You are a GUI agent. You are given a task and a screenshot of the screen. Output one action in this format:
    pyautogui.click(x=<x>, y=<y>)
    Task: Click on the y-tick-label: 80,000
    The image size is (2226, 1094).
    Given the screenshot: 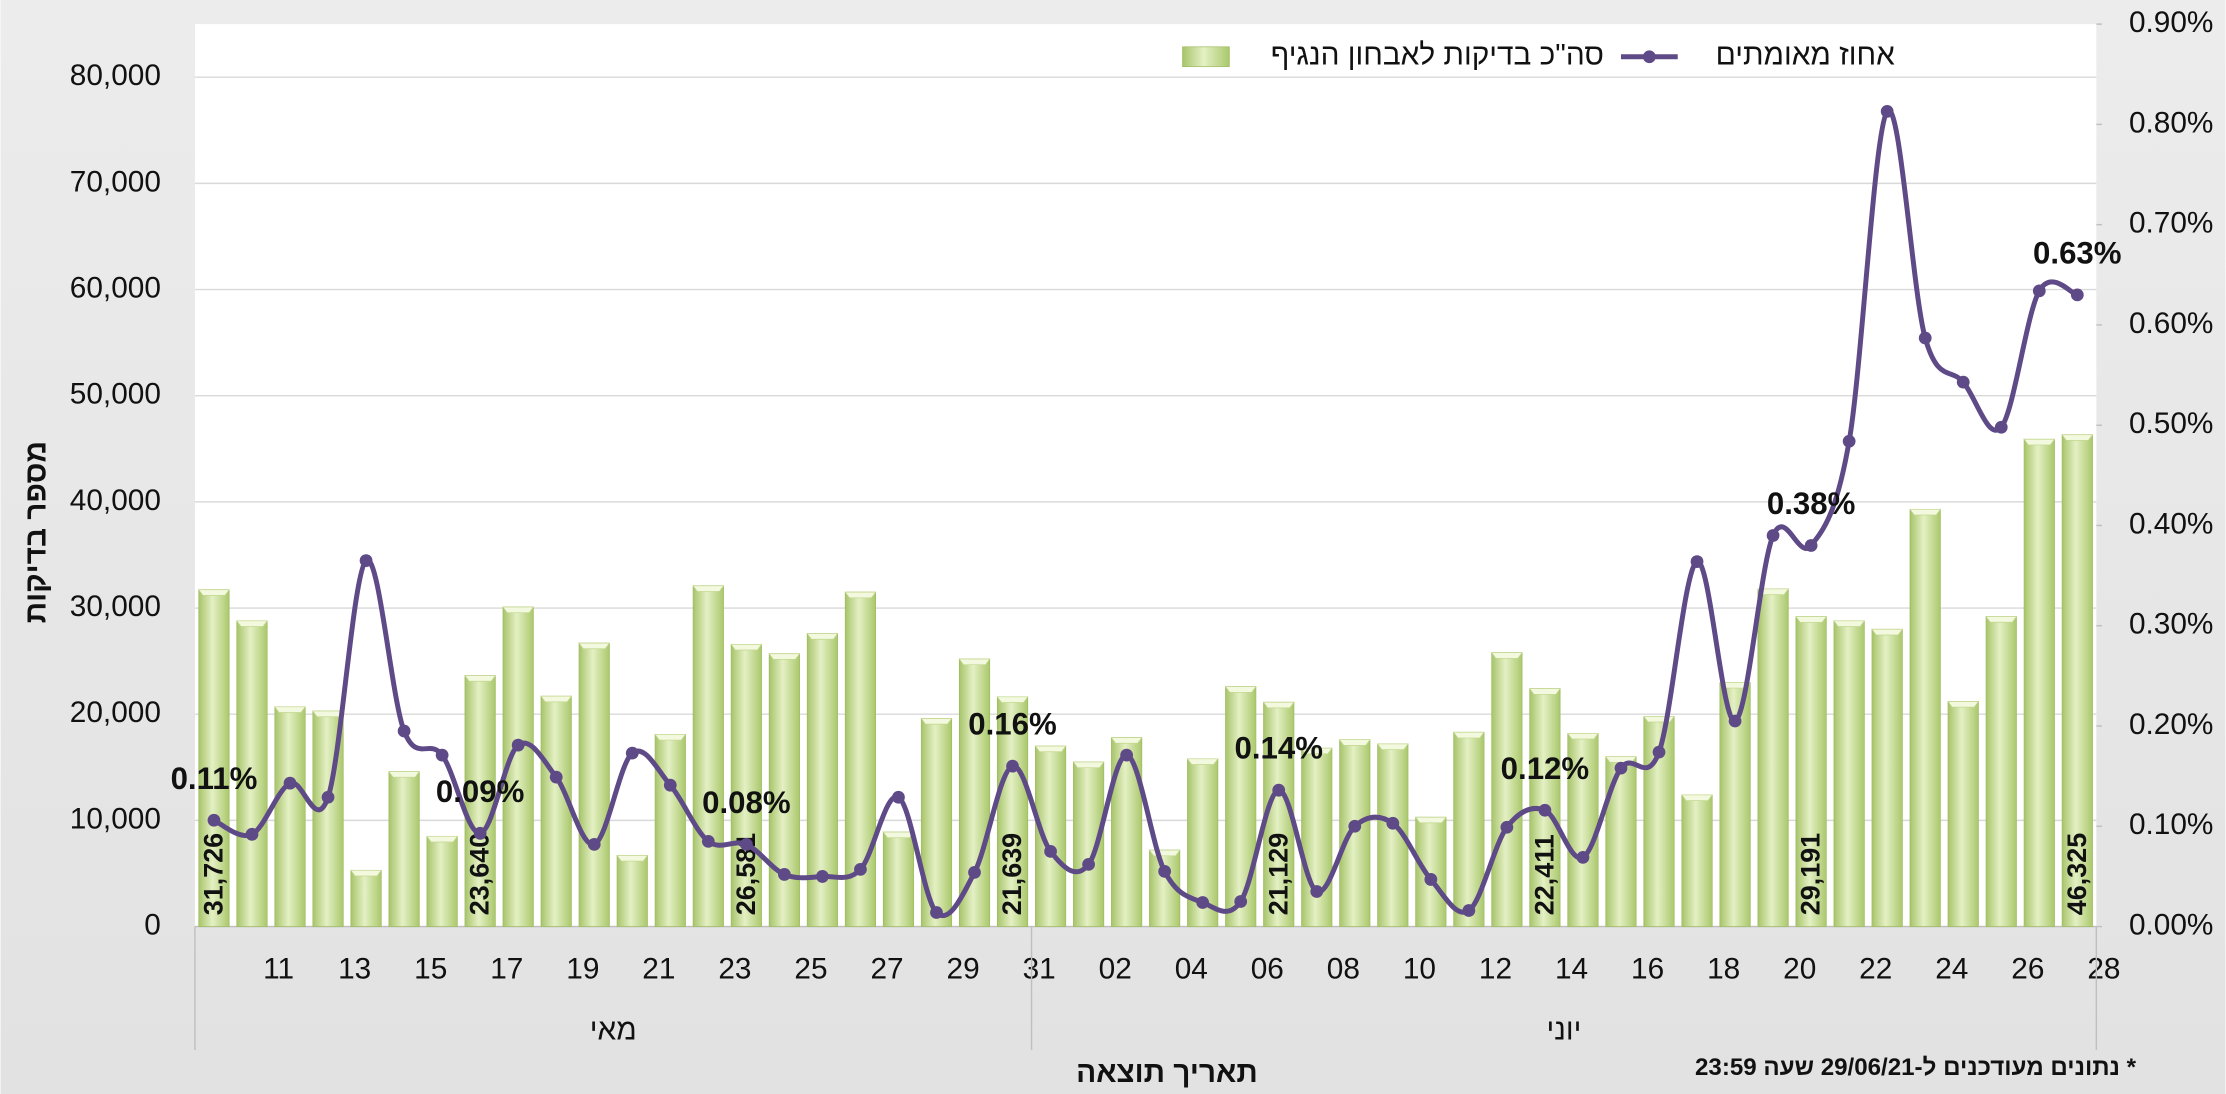 What is the action you would take?
    pyautogui.click(x=115, y=75)
    